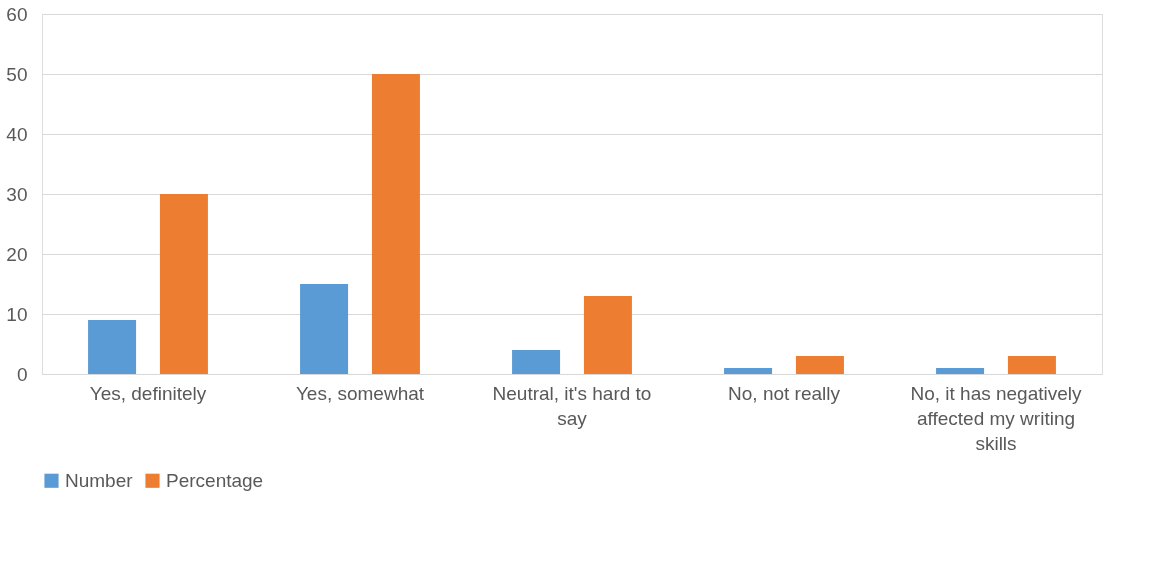 The image size is (1152, 573). Describe the element at coordinates (784, 393) in the screenshot. I see `x-tick-label: No, not really` at that location.